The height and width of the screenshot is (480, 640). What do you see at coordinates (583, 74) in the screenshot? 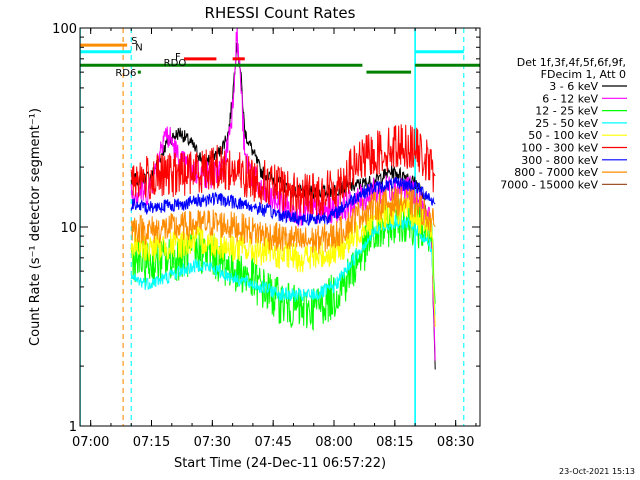
I see `legend-header-line-2: FDecim 1, Att 0` at bounding box center [583, 74].